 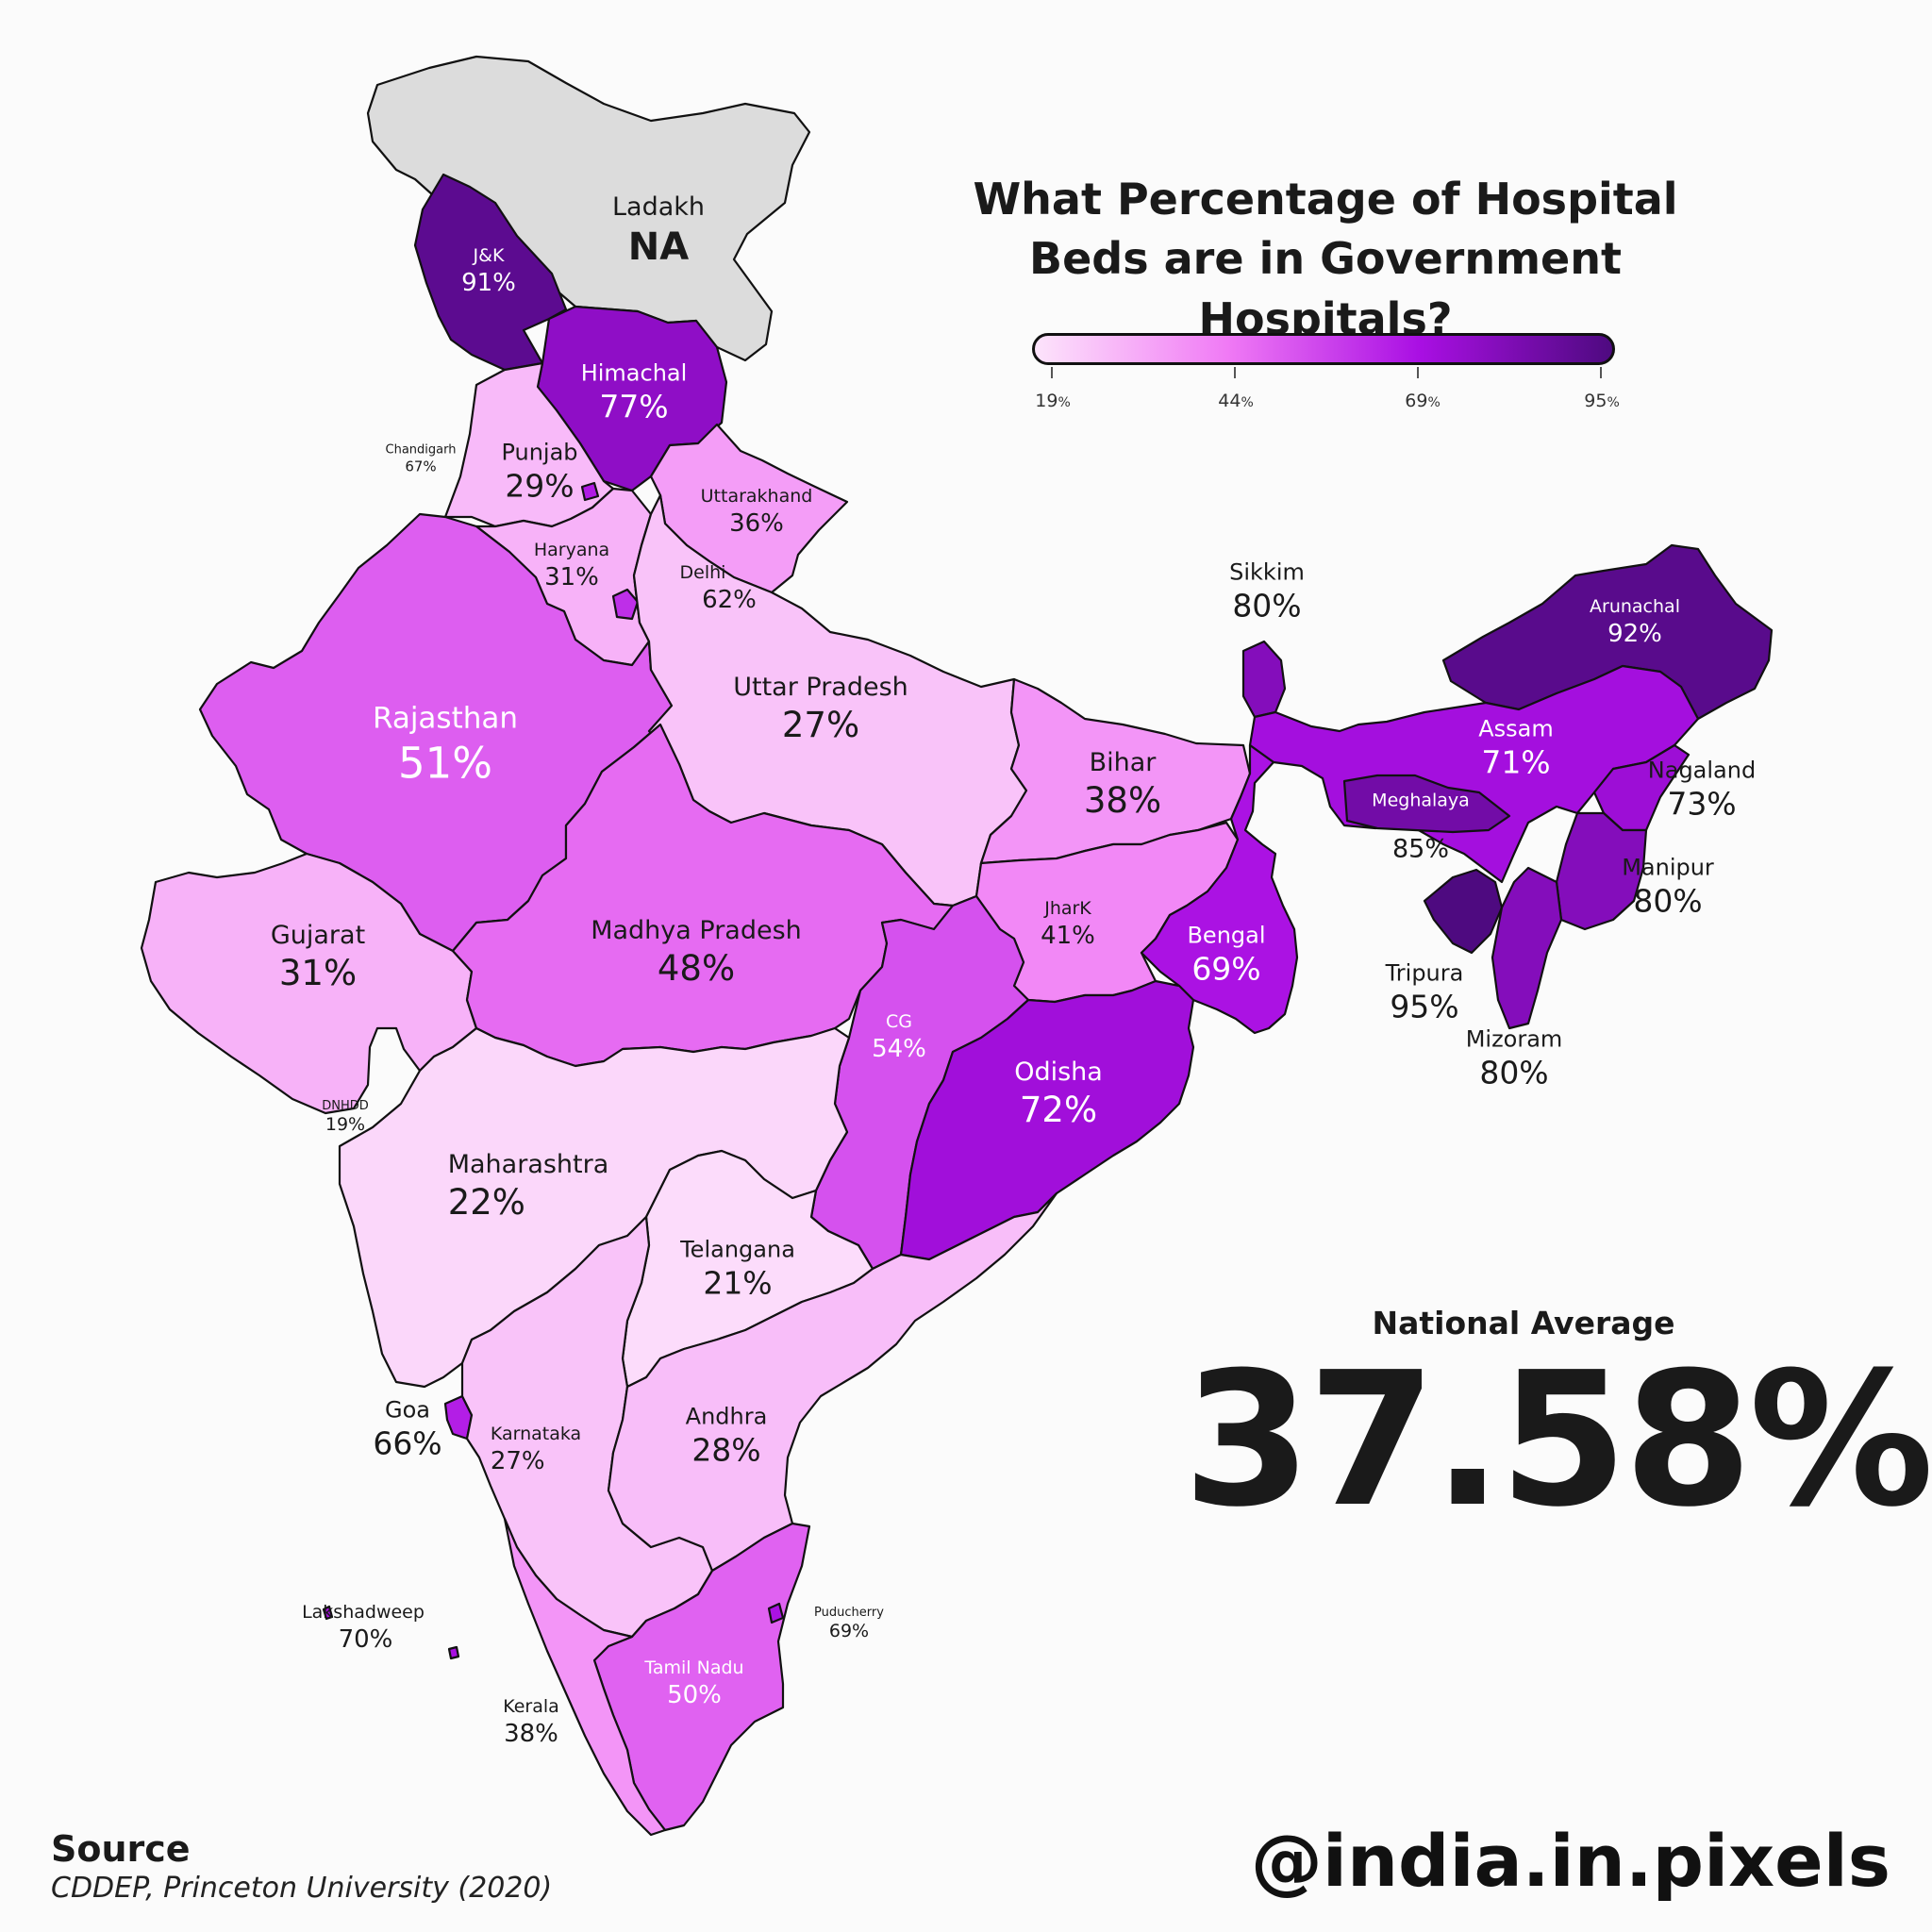 I want to click on label-haryana: Haryana 31%, so click(x=572, y=565).